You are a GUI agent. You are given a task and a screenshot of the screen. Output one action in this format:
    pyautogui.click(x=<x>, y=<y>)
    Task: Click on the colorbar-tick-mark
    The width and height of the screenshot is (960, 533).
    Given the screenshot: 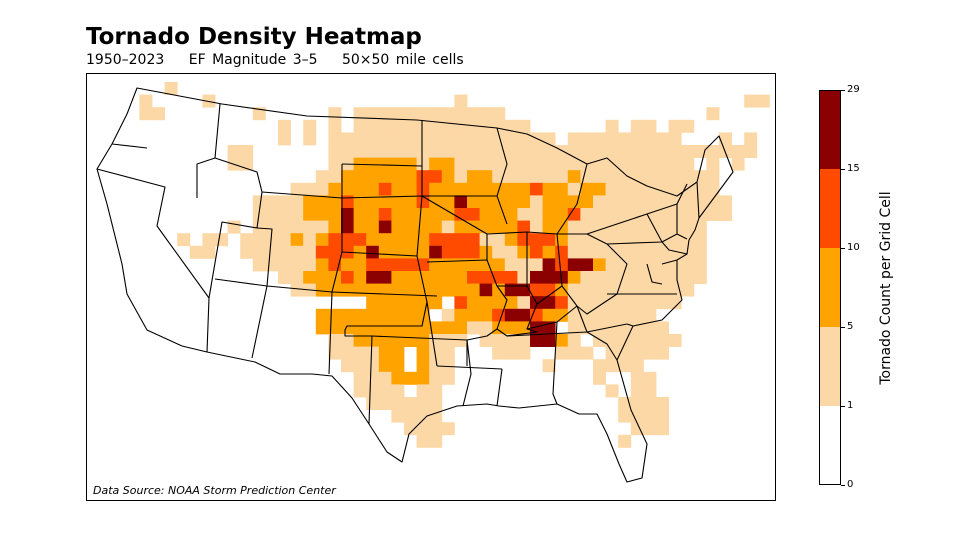 What is the action you would take?
    pyautogui.click(x=843, y=169)
    